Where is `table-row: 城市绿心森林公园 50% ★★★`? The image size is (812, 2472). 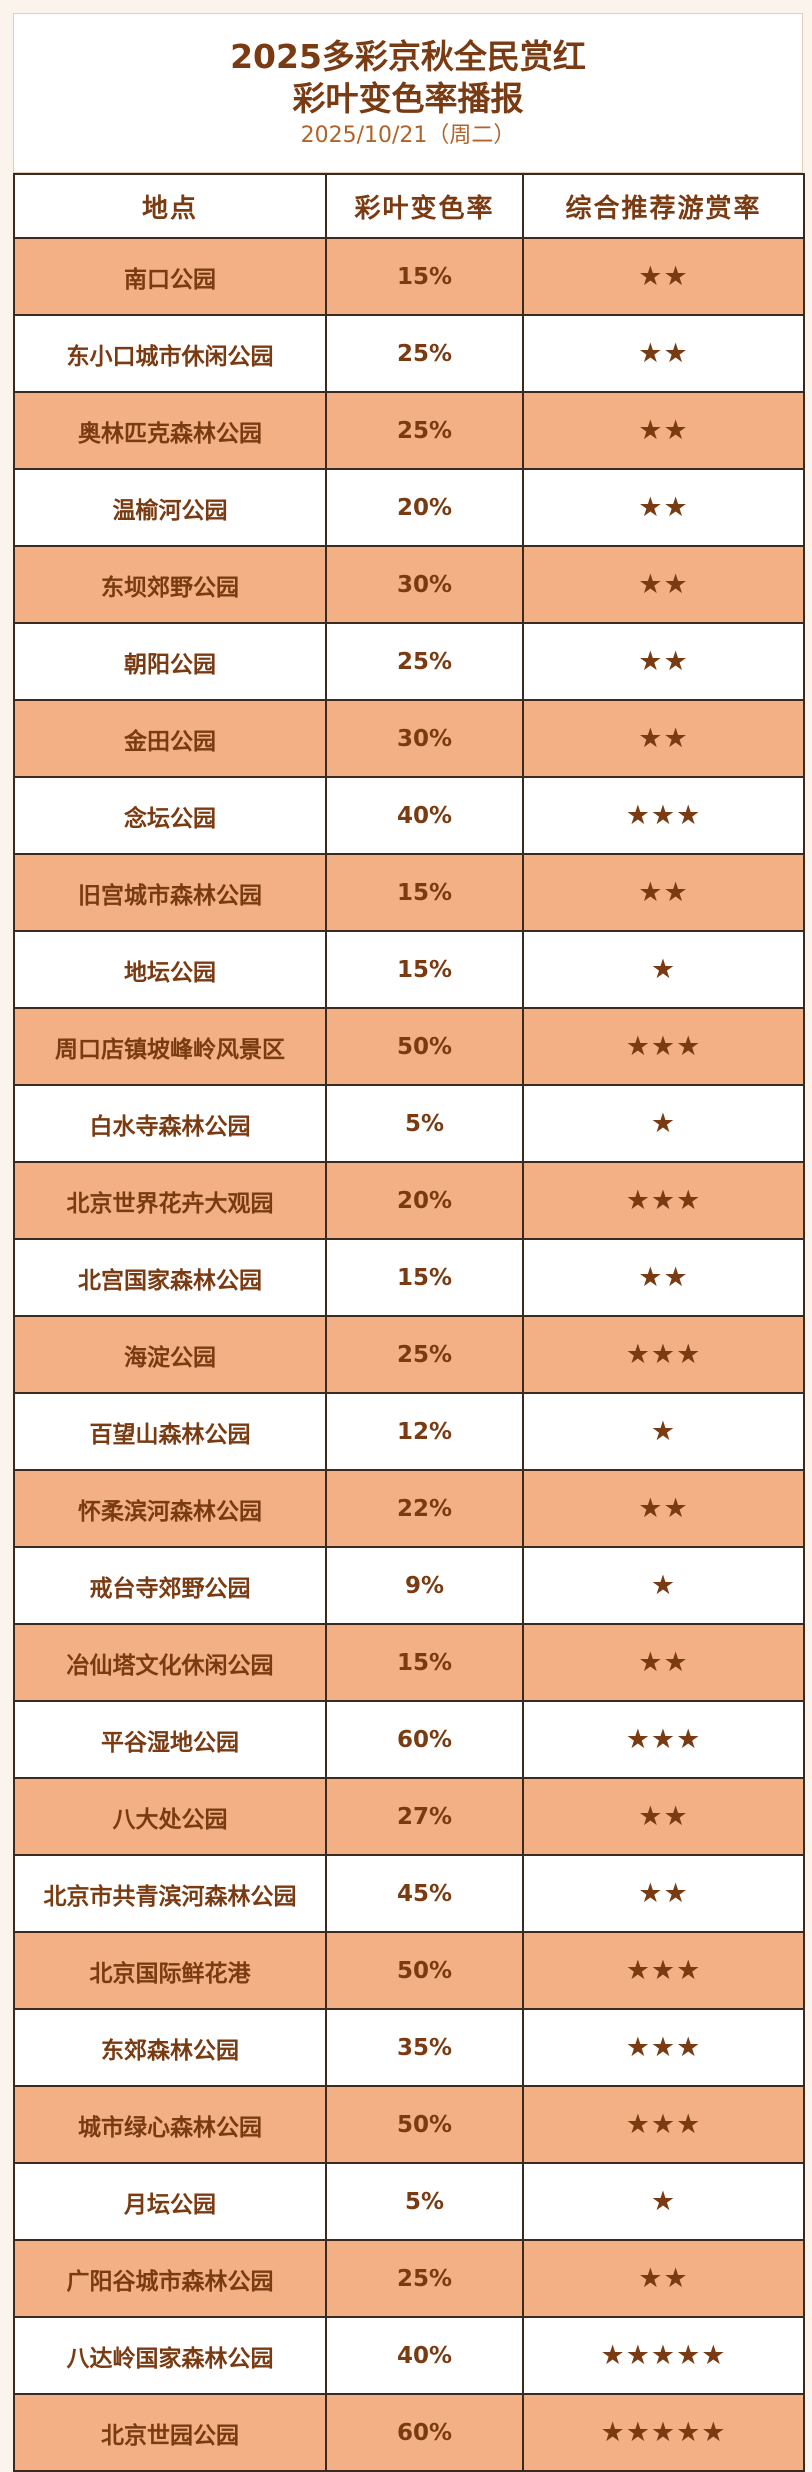
table-row: 城市绿心森林公园 50% ★★★ is located at coordinates (409, 2124).